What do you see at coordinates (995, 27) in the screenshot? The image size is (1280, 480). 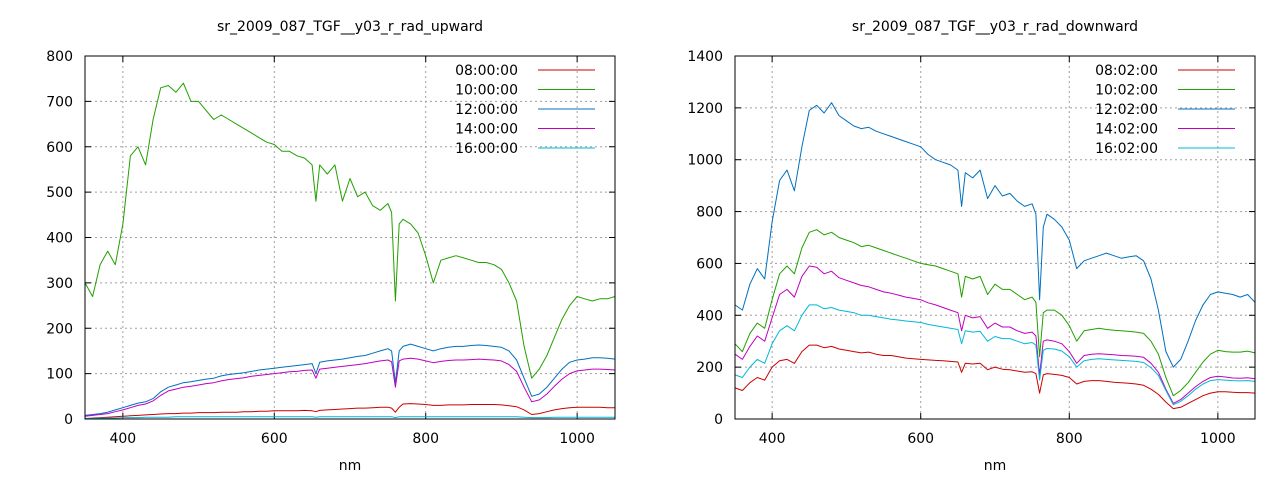 I see `chart-title: sr_2009_087_TGF__y03_r_rad_downward` at bounding box center [995, 27].